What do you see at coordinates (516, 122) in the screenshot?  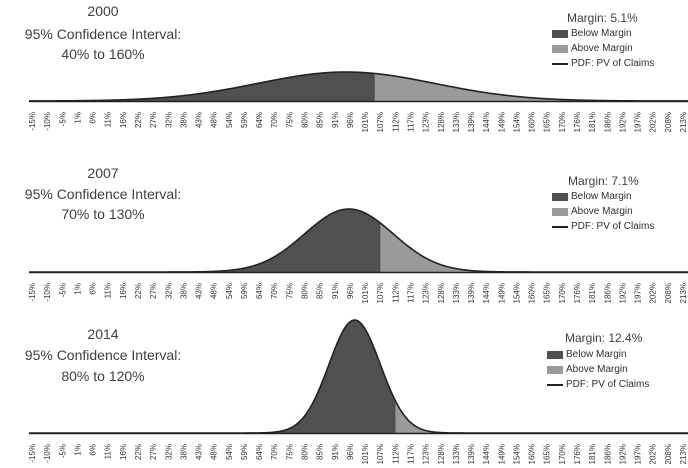 I see `x-tick-label: 154%` at bounding box center [516, 122].